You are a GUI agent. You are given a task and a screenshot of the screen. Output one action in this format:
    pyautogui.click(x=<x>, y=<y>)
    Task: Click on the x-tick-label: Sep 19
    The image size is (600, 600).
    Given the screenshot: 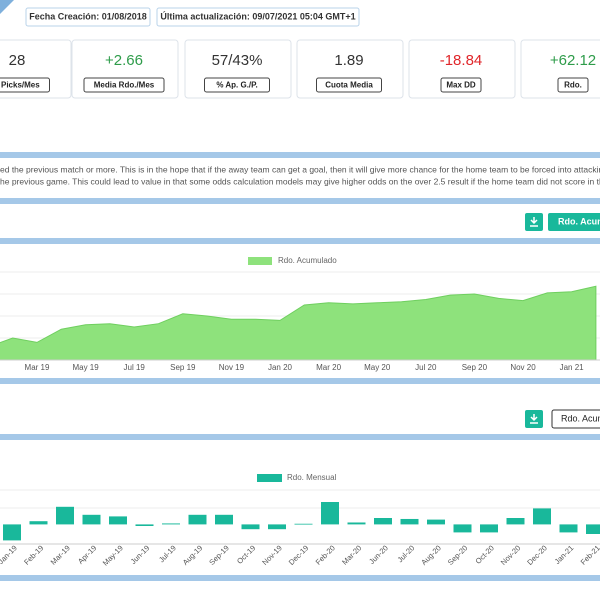 What is the action you would take?
    pyautogui.click(x=183, y=367)
    